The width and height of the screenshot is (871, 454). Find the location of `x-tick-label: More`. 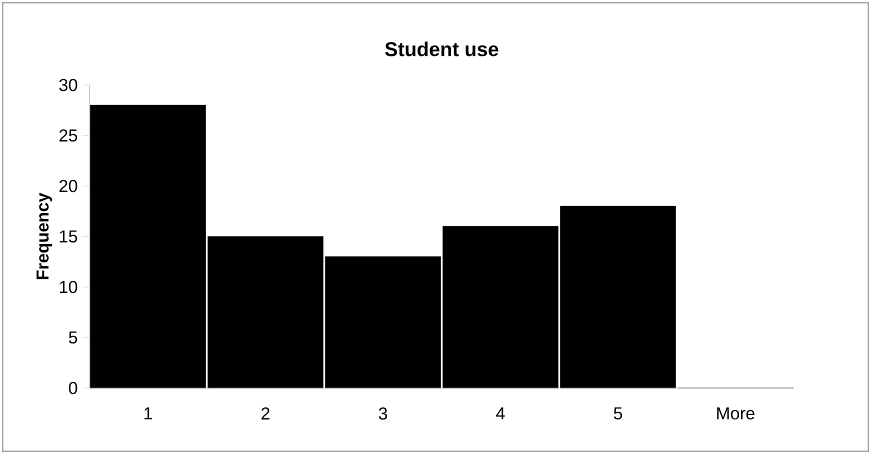

x-tick-label: More is located at coordinates (735, 413).